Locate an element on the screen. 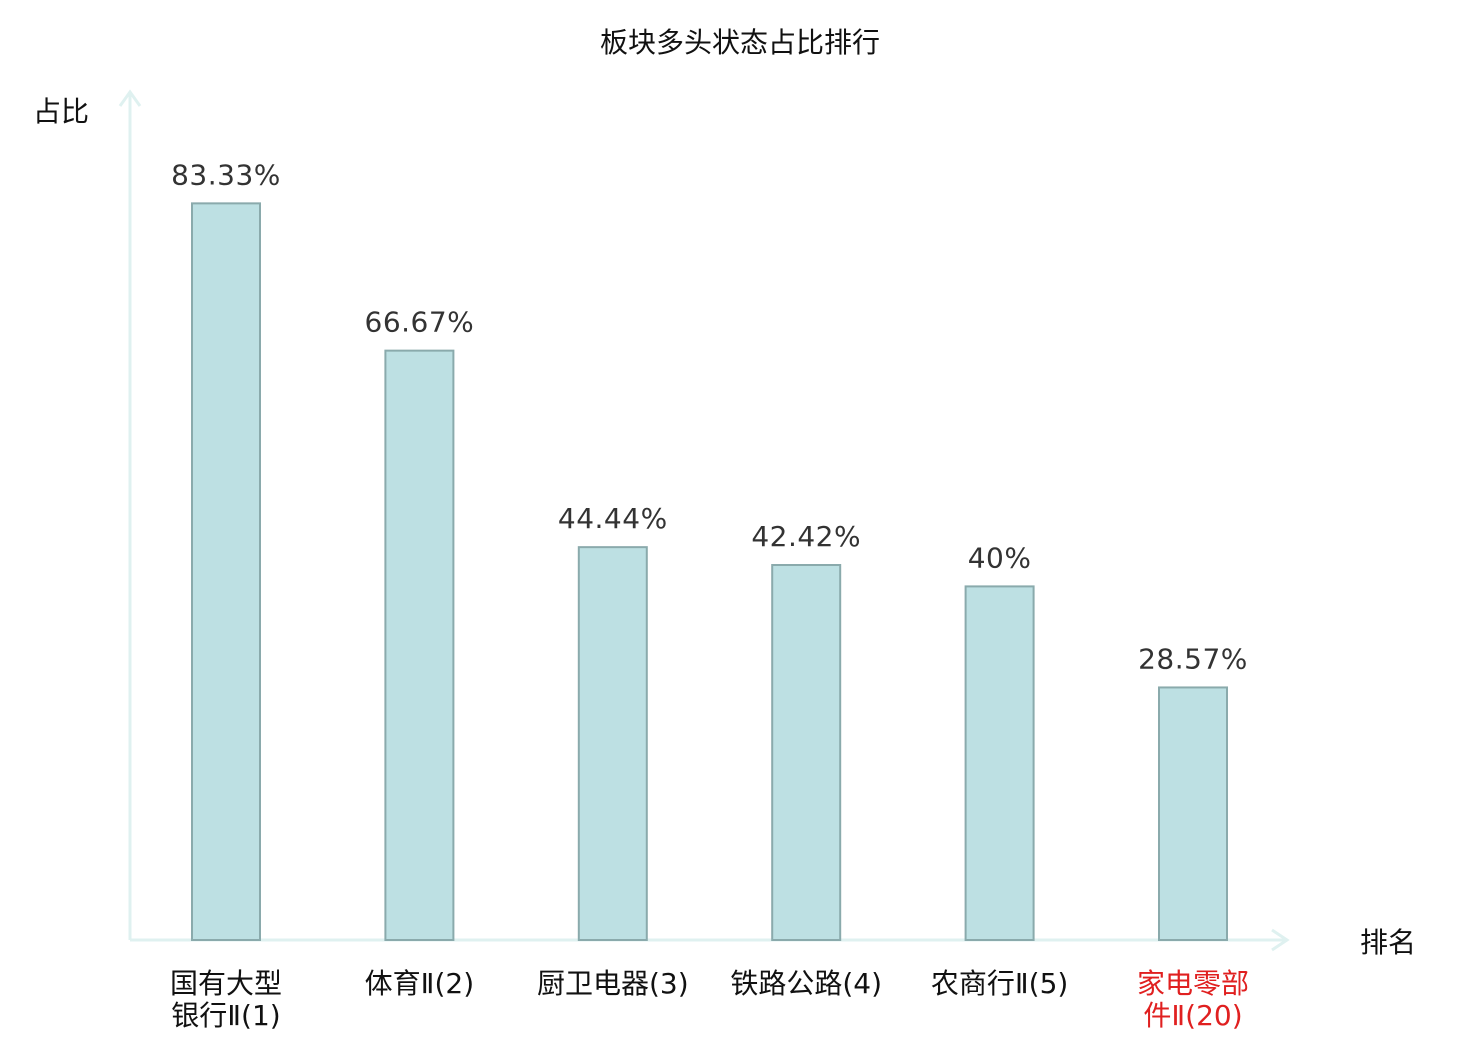 This screenshot has height=1044, width=1480. x-axis-arrow is located at coordinates (1280, 940).